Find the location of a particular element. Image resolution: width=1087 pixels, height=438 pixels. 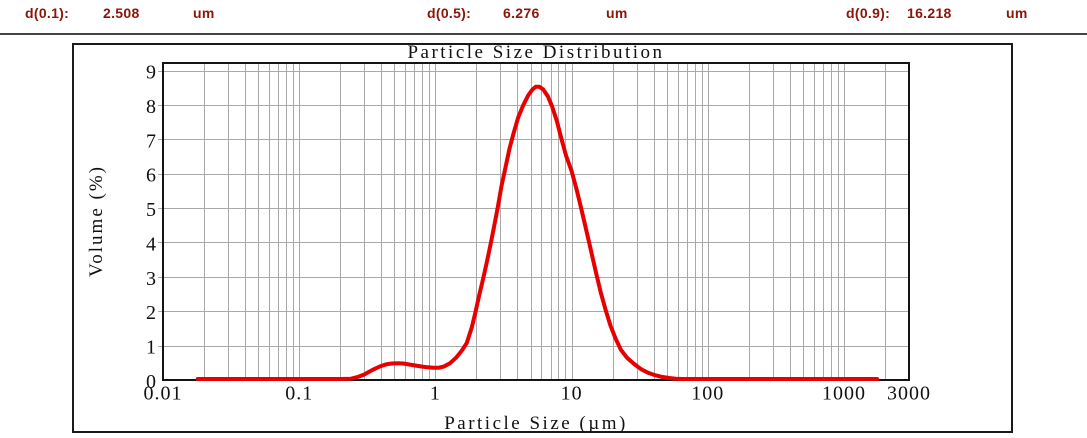

y-tick-label: 6 is located at coordinates (151, 176).